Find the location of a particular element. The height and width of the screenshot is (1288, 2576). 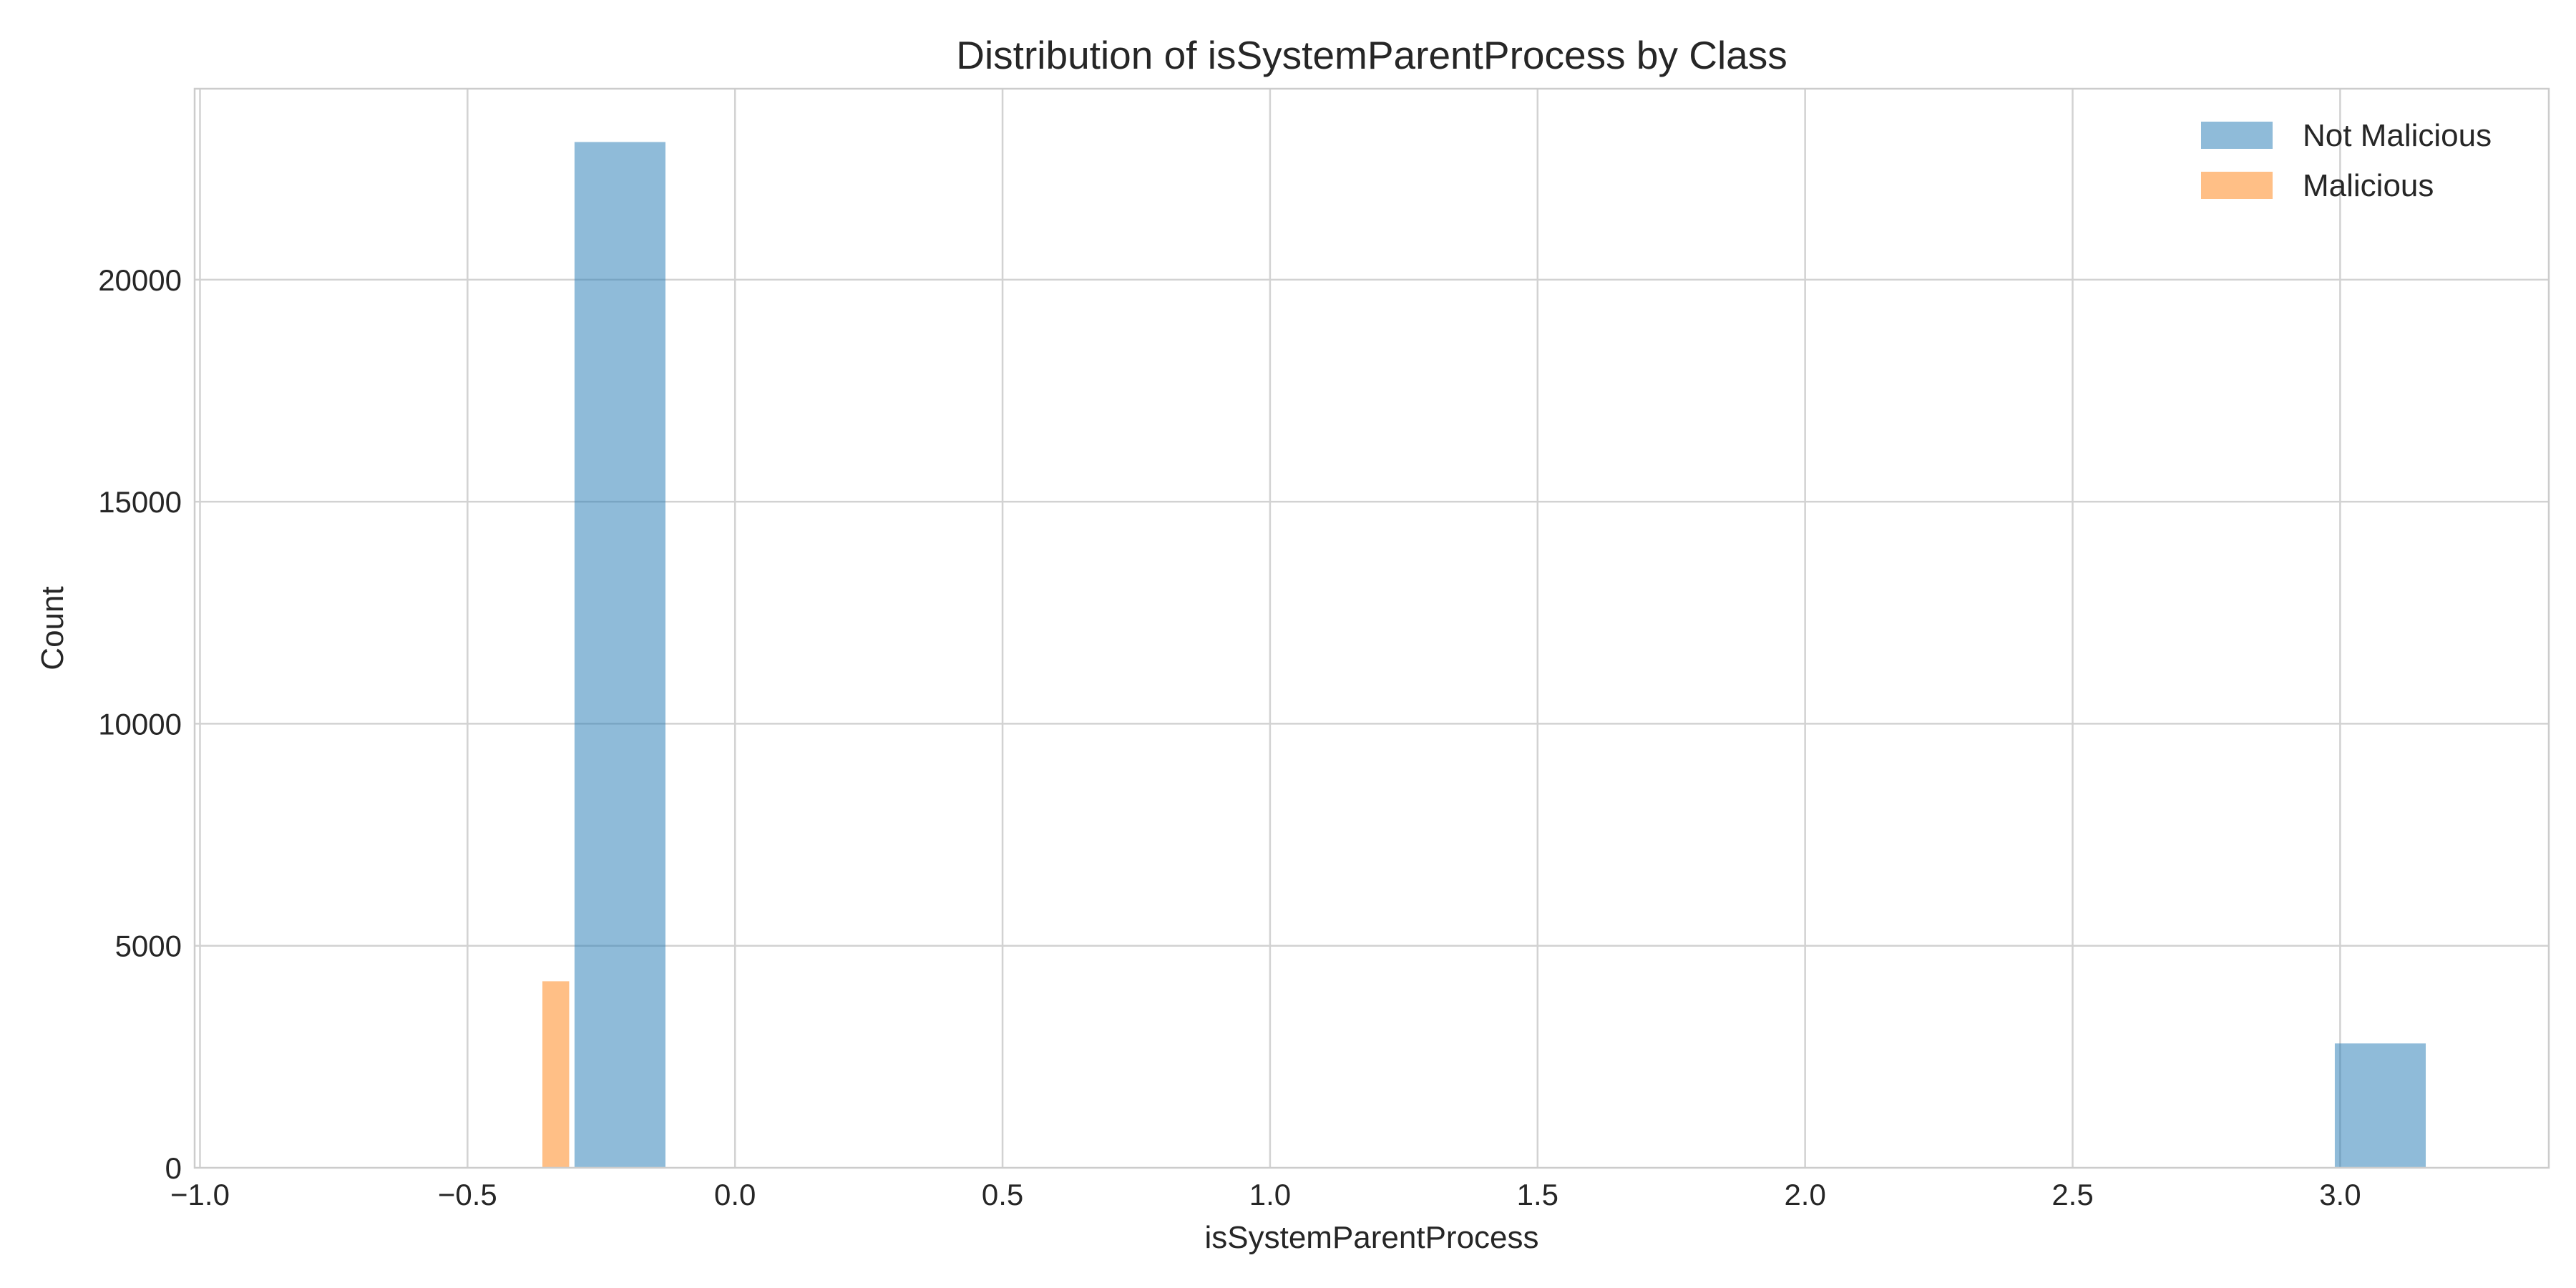

x-tick-label: 1.0 is located at coordinates (1270, 1194).